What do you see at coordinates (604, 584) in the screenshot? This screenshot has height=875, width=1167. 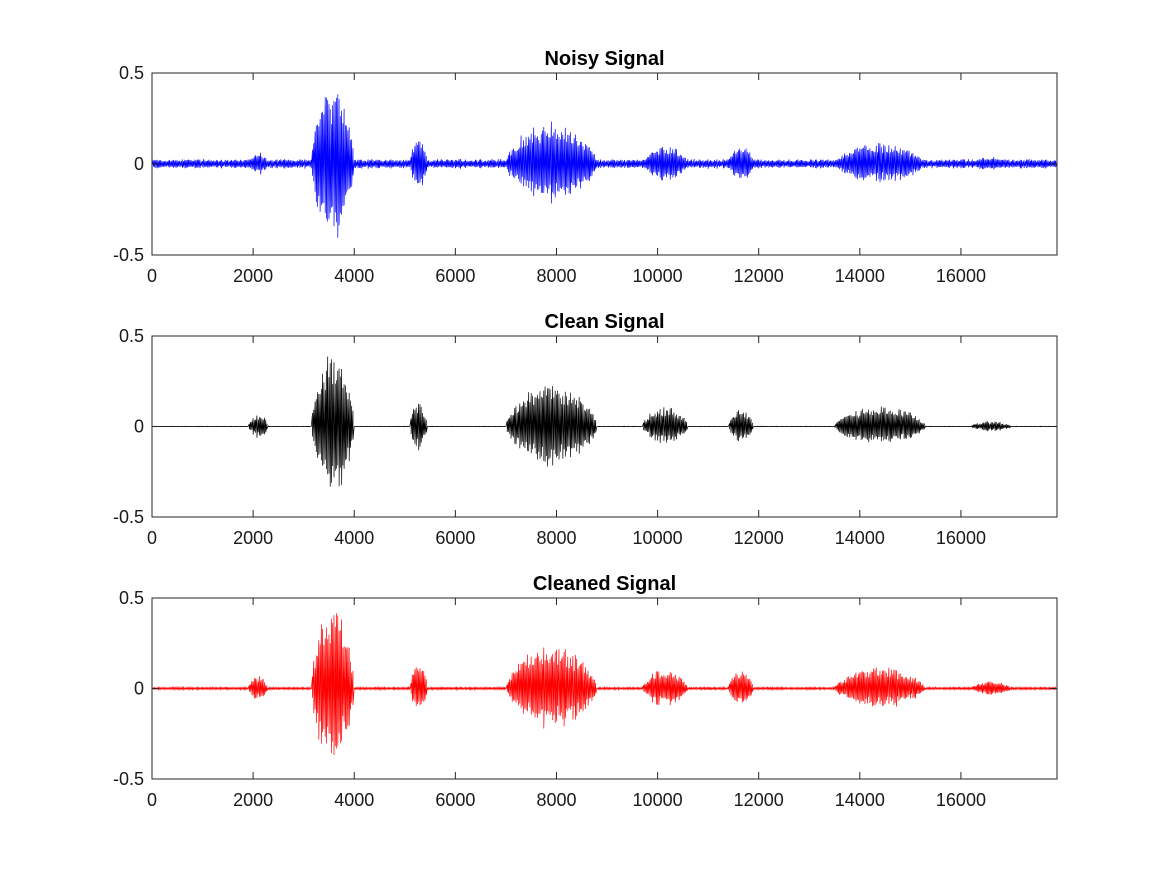 I see `subplot-title: Cleaned Signal` at bounding box center [604, 584].